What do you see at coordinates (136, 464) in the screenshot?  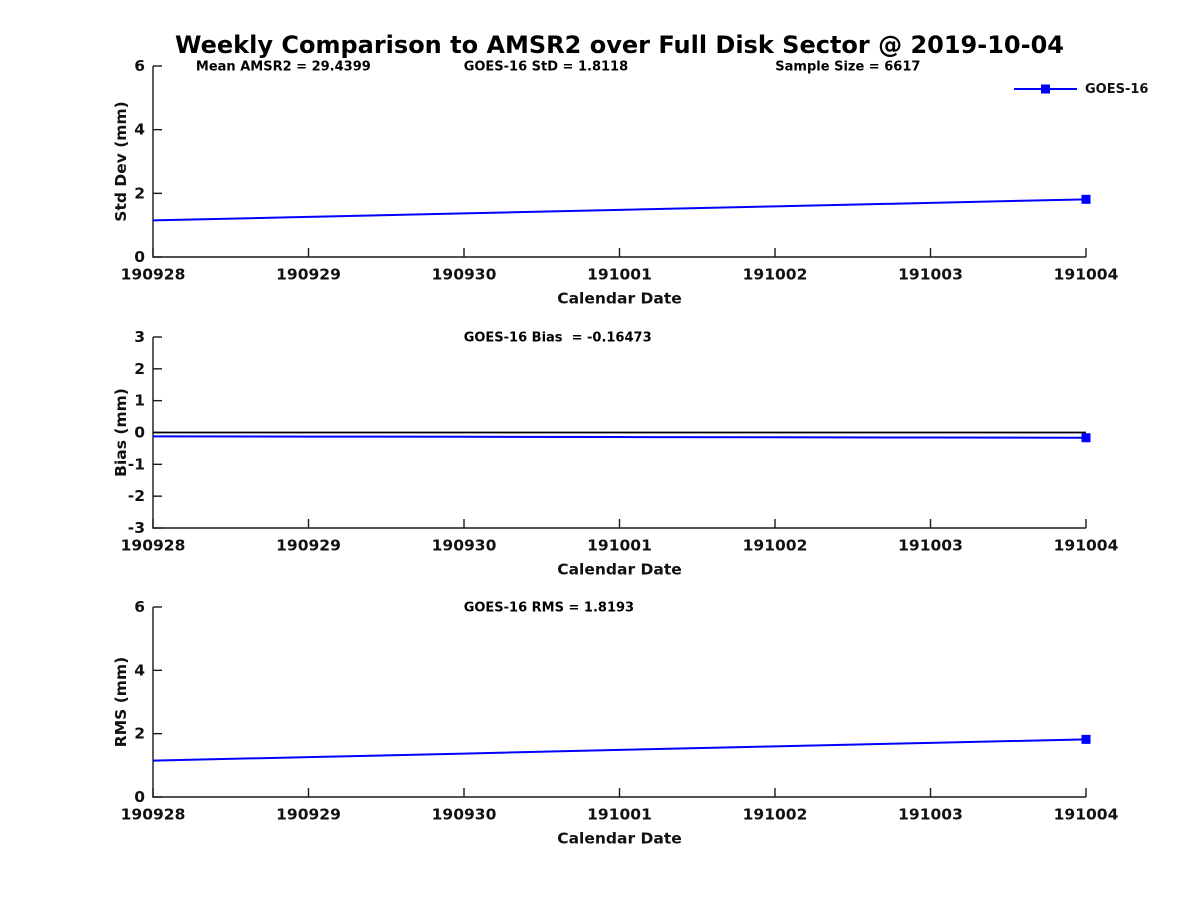 I see `y-tick-label: -1` at bounding box center [136, 464].